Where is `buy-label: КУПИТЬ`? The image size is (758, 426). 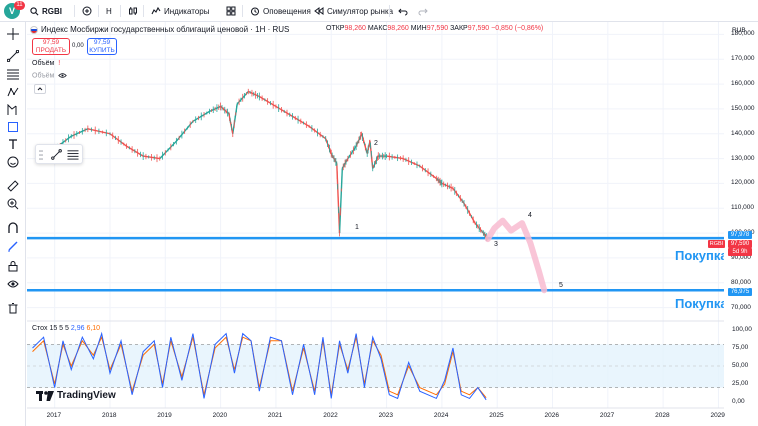 buy-label: КУПИТЬ is located at coordinates (102, 50).